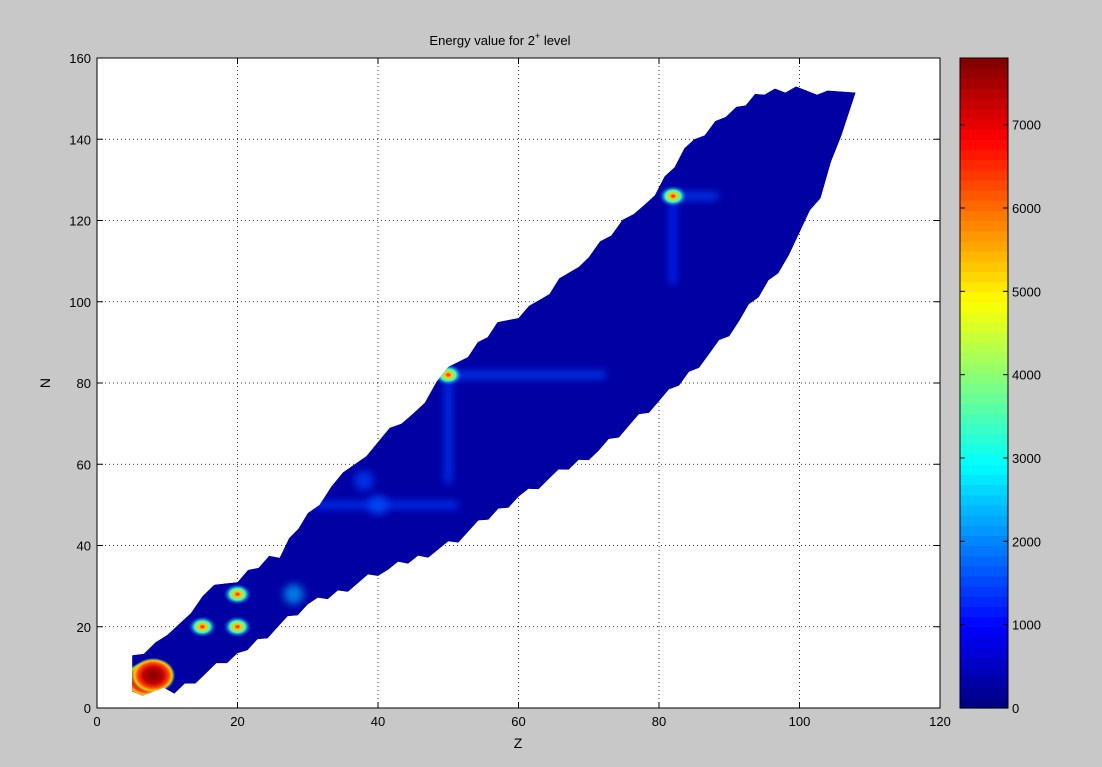  Describe the element at coordinates (482, 40) in the screenshot. I see `chart-title-main: Energy value for 2` at that location.